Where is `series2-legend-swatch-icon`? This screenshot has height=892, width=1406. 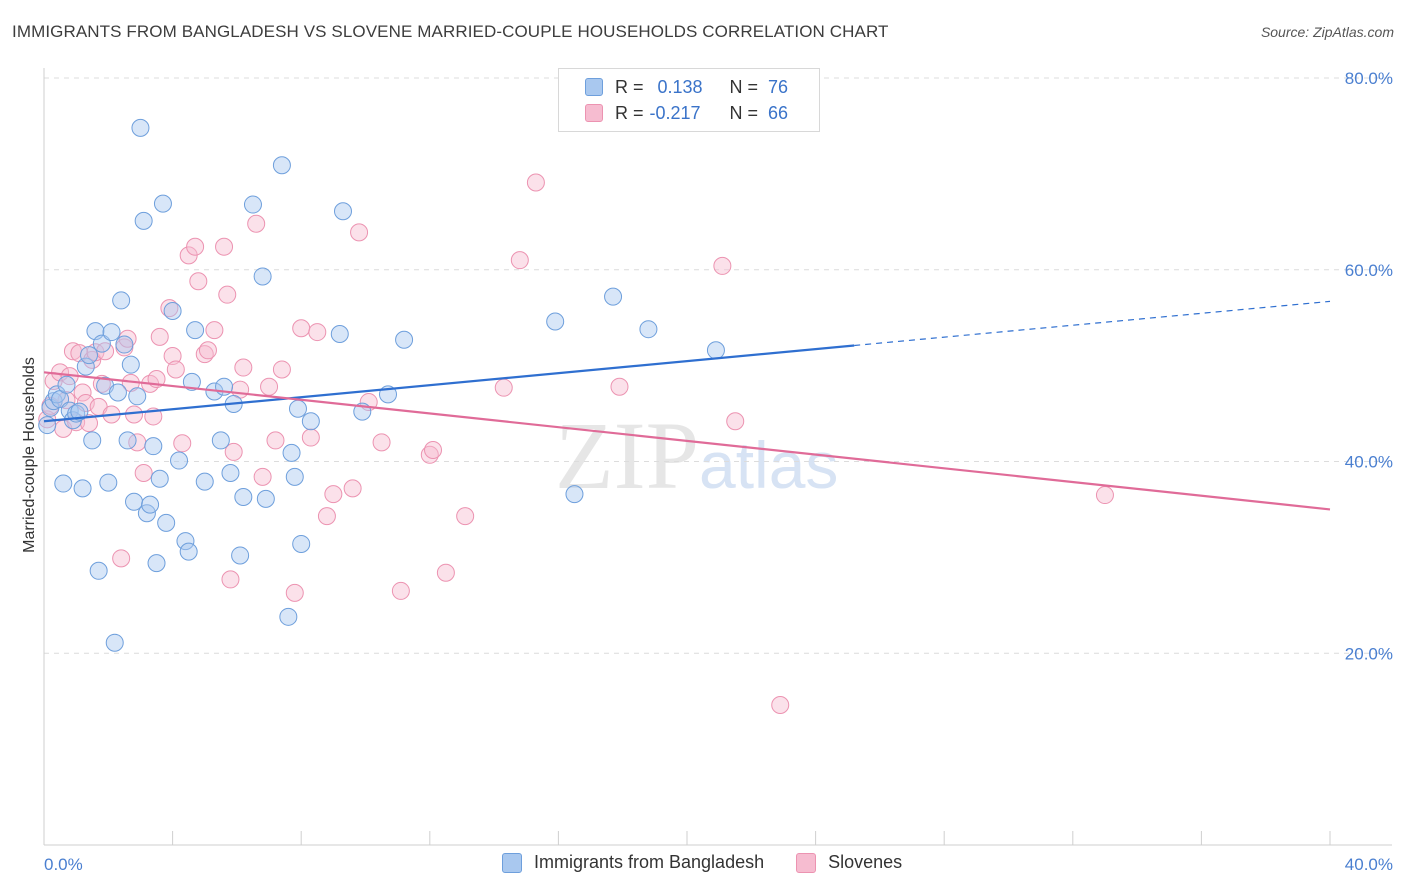
series2-legend-swatch-icon is located at coordinates (806, 862).